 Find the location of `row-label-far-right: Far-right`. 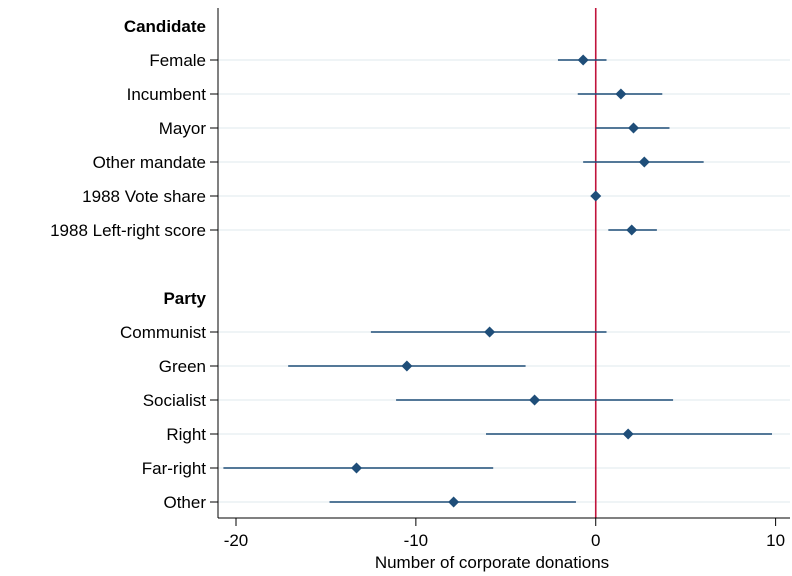

row-label-far-right: Far-right is located at coordinates (174, 468).